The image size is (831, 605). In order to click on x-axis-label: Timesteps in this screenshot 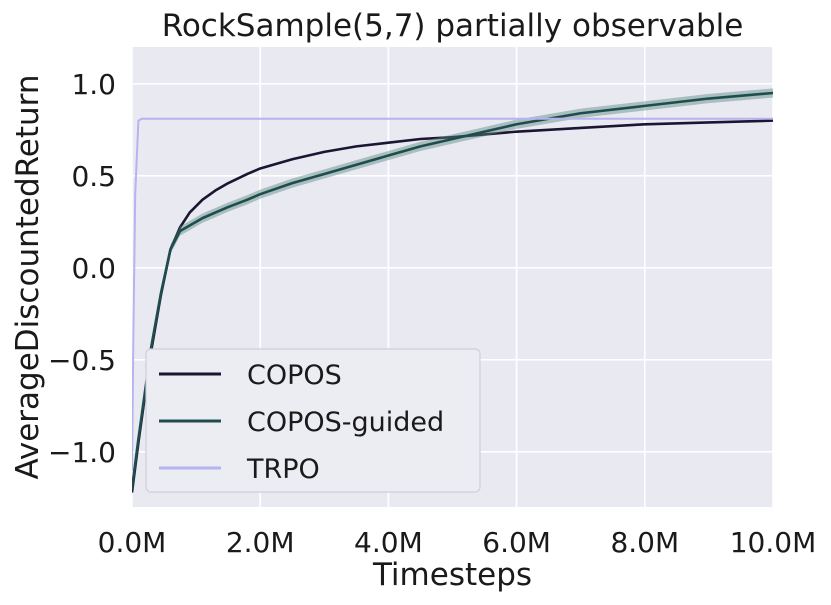, I will do `click(452, 575)`.